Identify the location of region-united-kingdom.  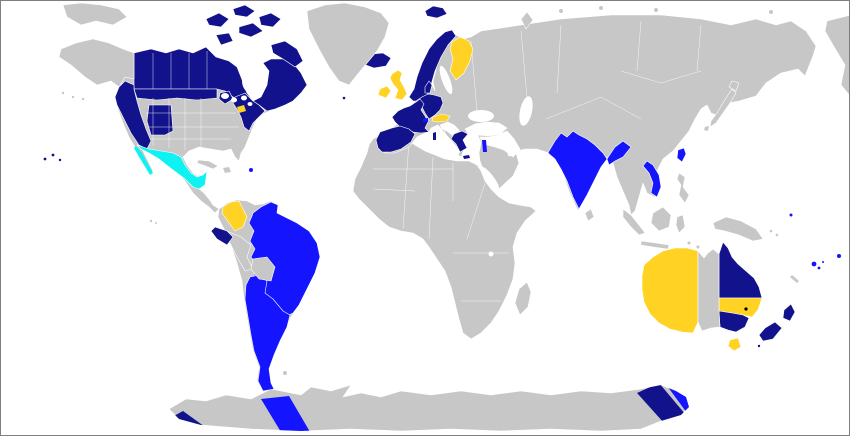
(398, 85).